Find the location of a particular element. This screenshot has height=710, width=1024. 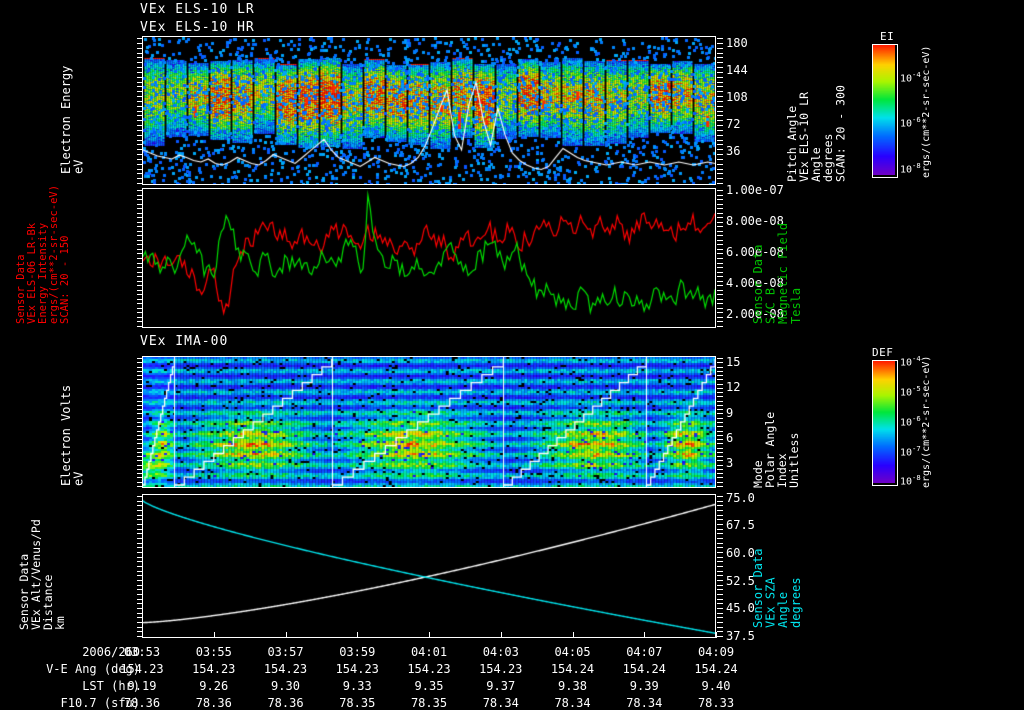

table-cell: 154.23 is located at coordinates (214, 669).